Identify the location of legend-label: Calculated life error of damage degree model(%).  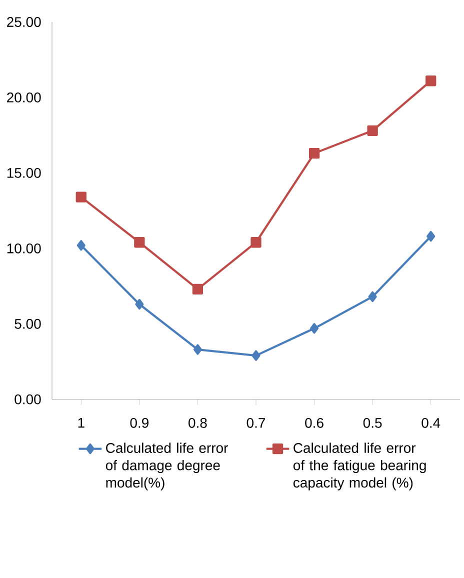
(167, 466).